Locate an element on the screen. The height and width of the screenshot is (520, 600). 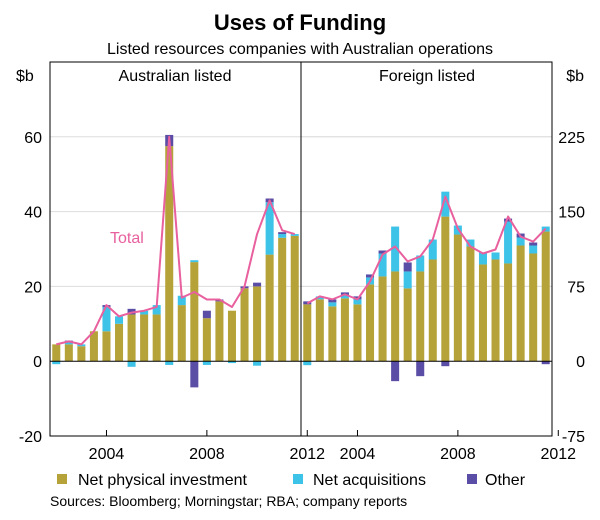
left-tick-label: 40 is located at coordinates (33, 213).